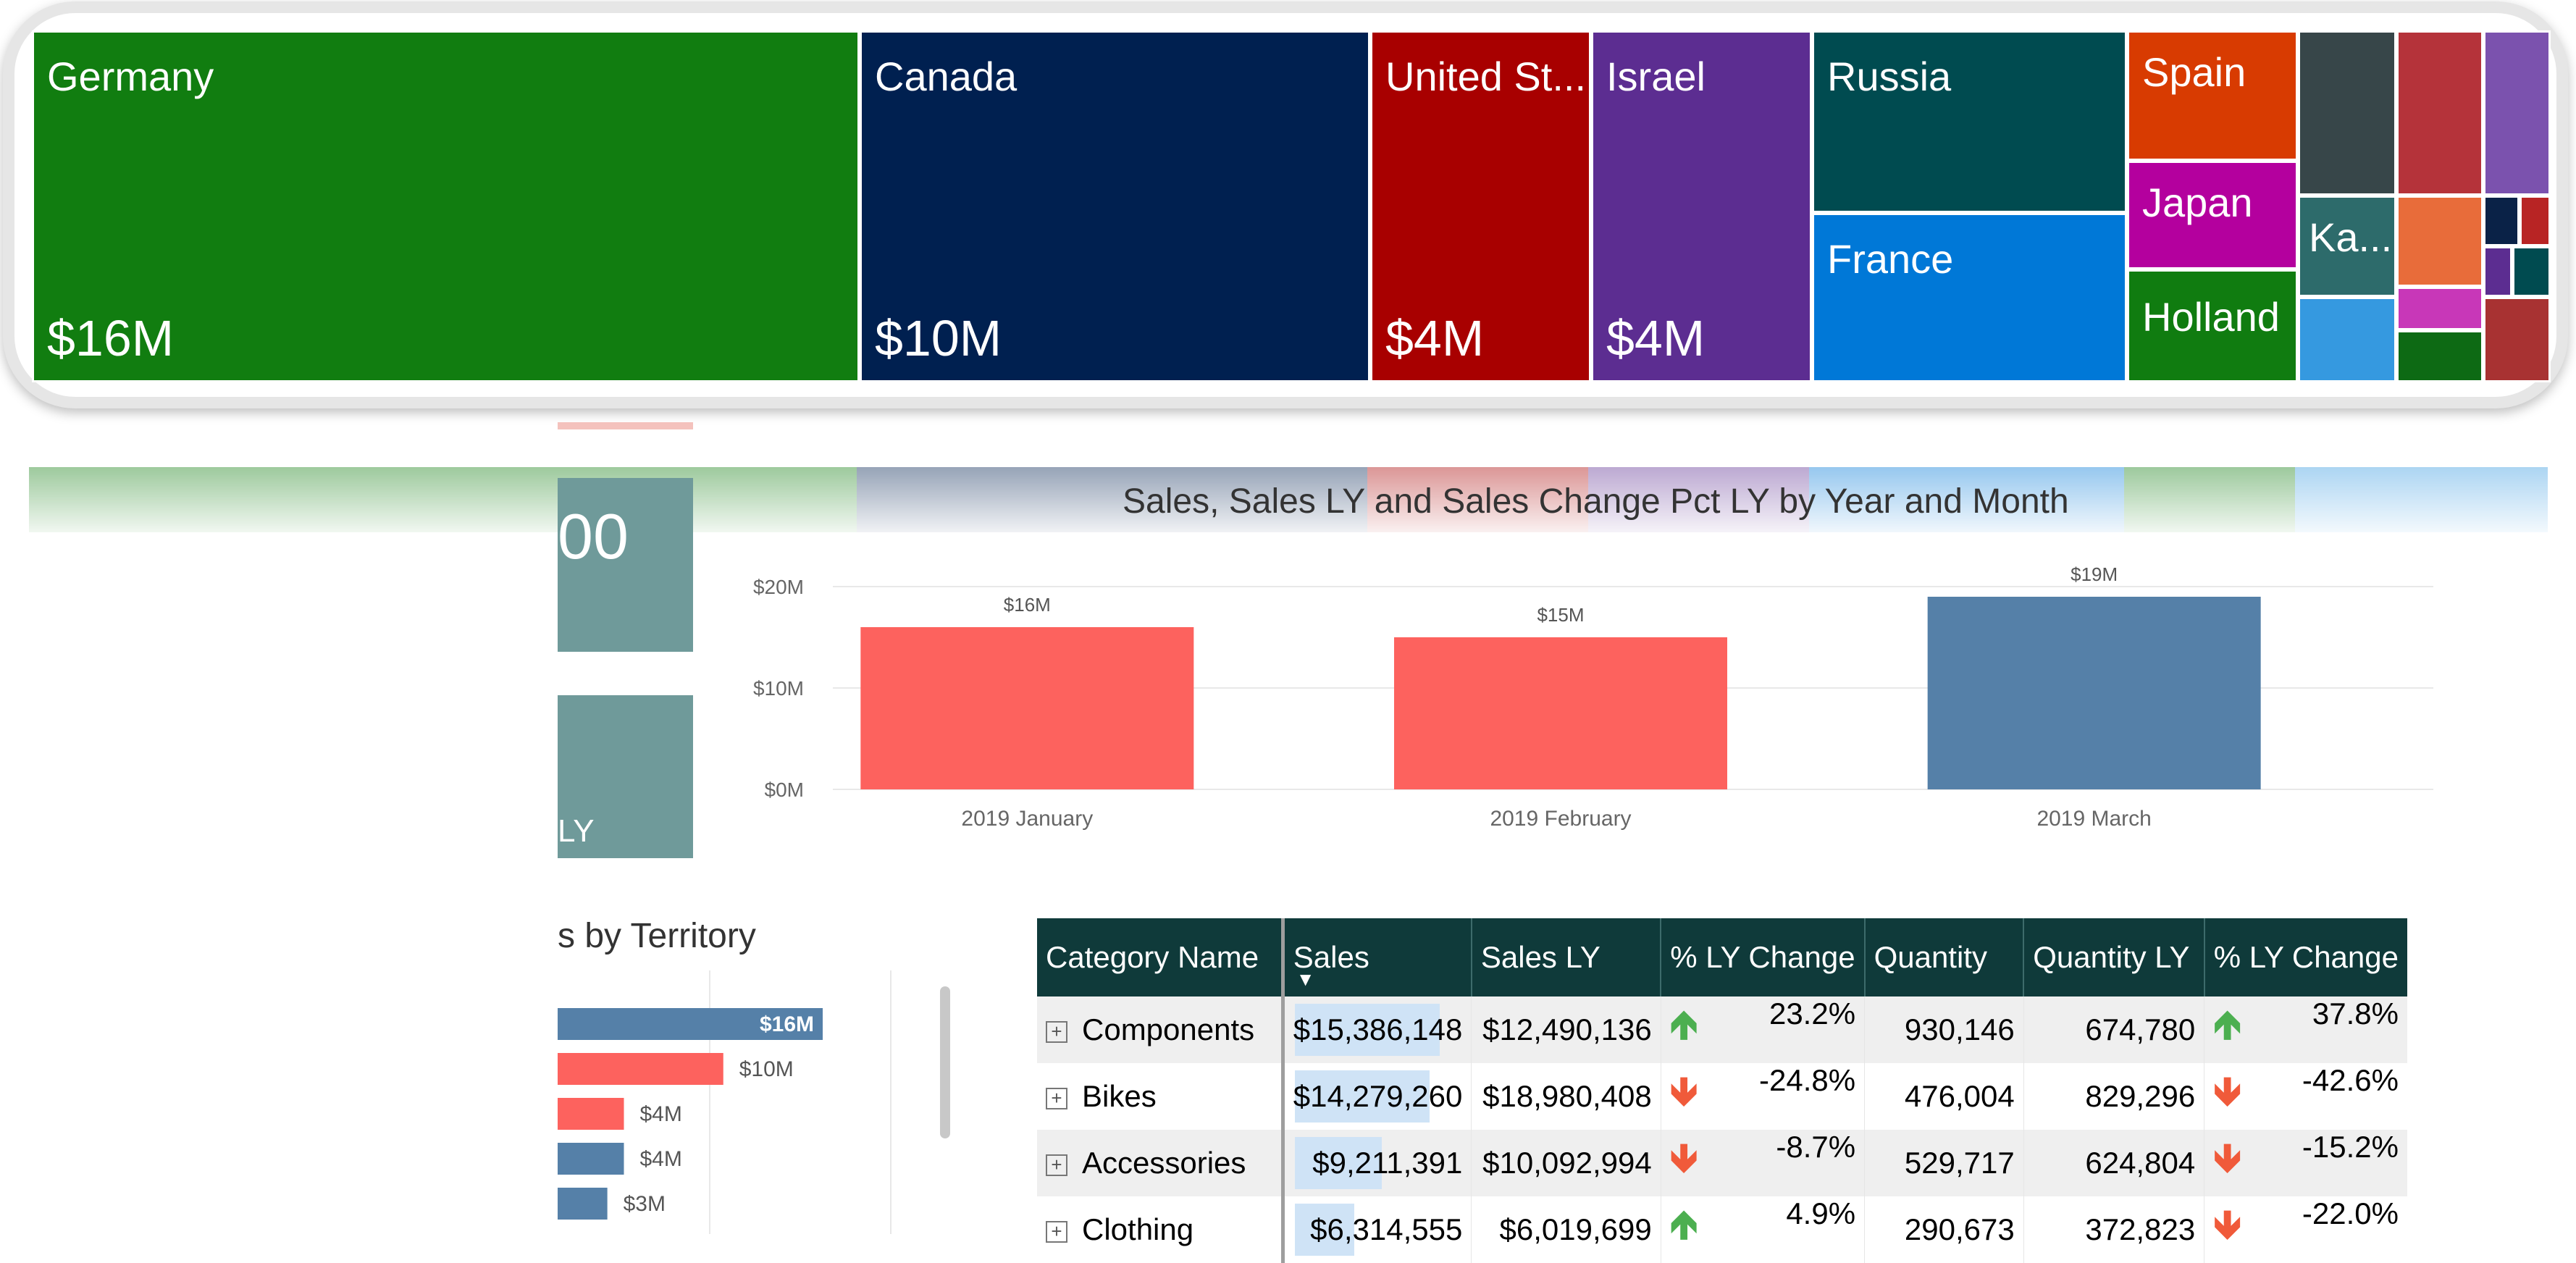 Image resolution: width=2576 pixels, height=1263 pixels. What do you see at coordinates (1378, 1029) in the screenshot?
I see `sales-value: $15,386,148` at bounding box center [1378, 1029].